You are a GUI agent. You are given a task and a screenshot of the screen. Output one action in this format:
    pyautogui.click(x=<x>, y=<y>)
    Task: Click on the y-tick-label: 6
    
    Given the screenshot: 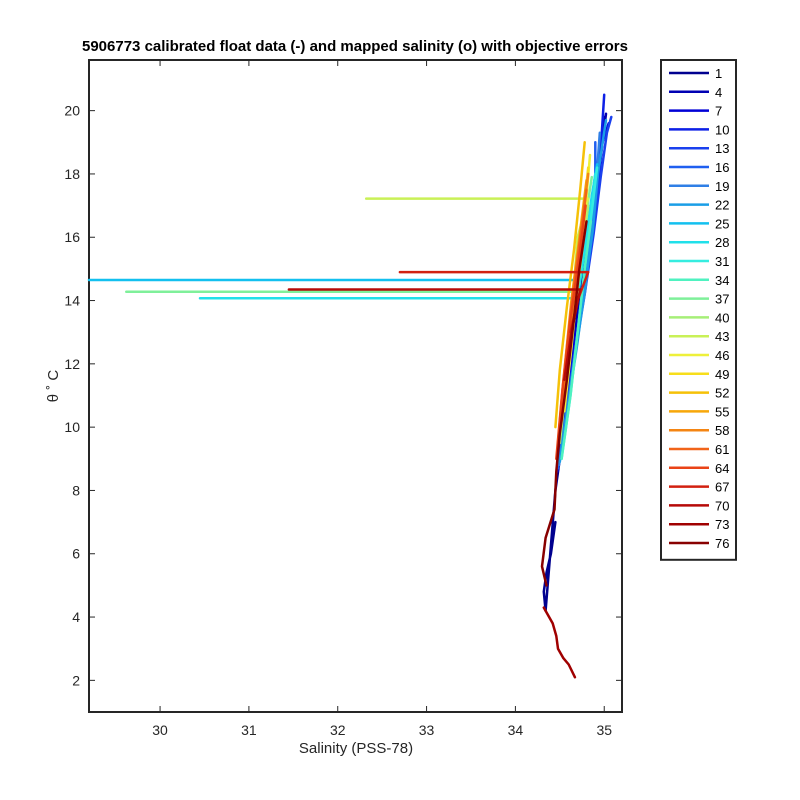 What is the action you would take?
    pyautogui.click(x=76, y=554)
    